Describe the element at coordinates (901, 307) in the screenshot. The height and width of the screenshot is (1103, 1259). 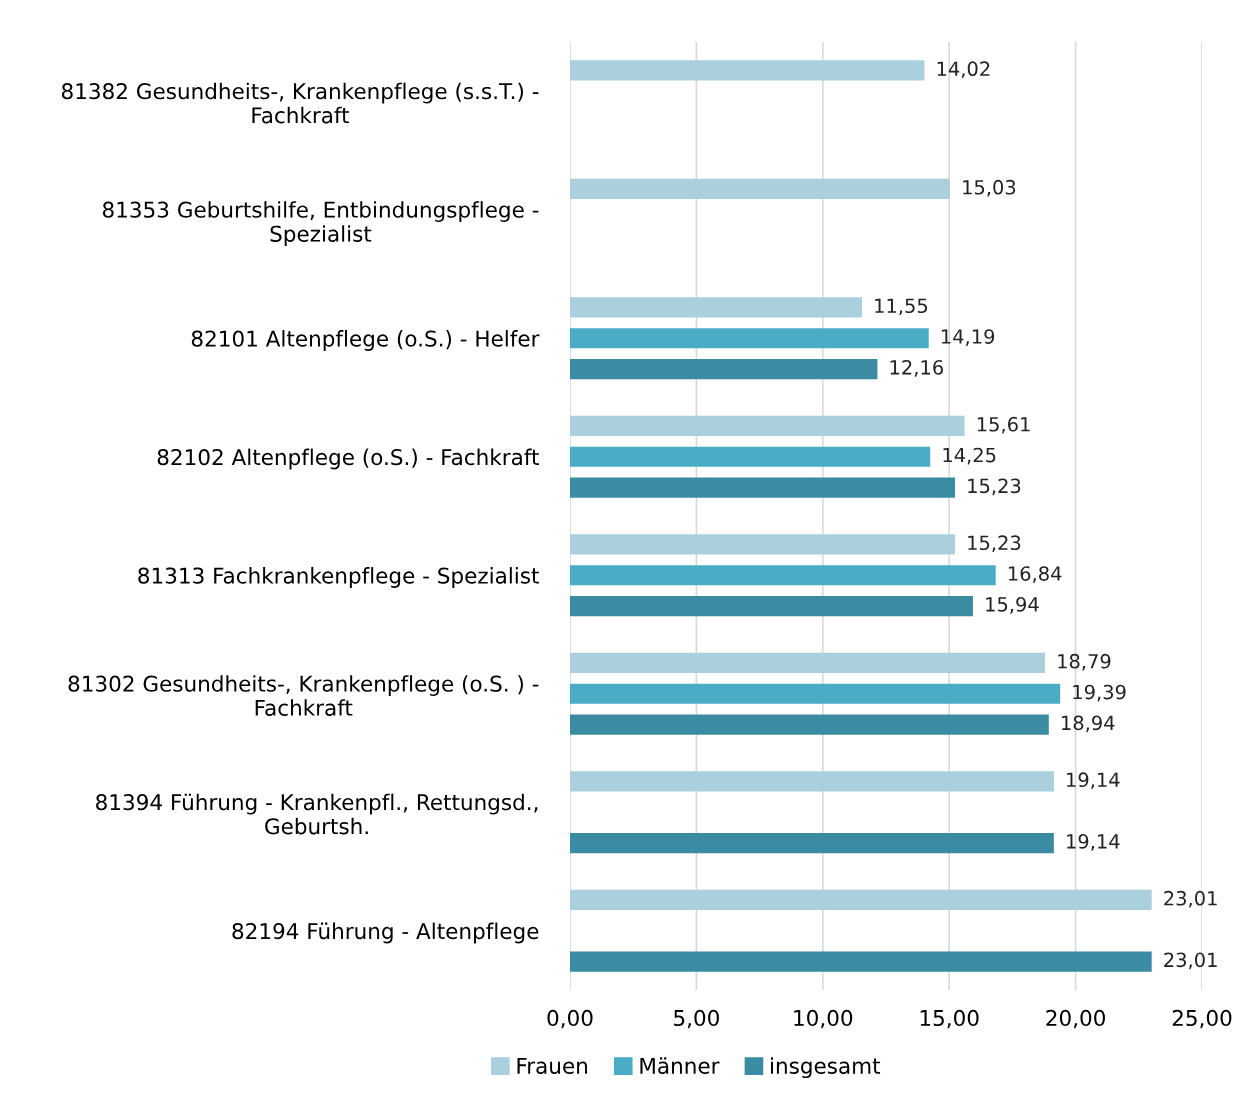
I see `data-label: 11,55` at that location.